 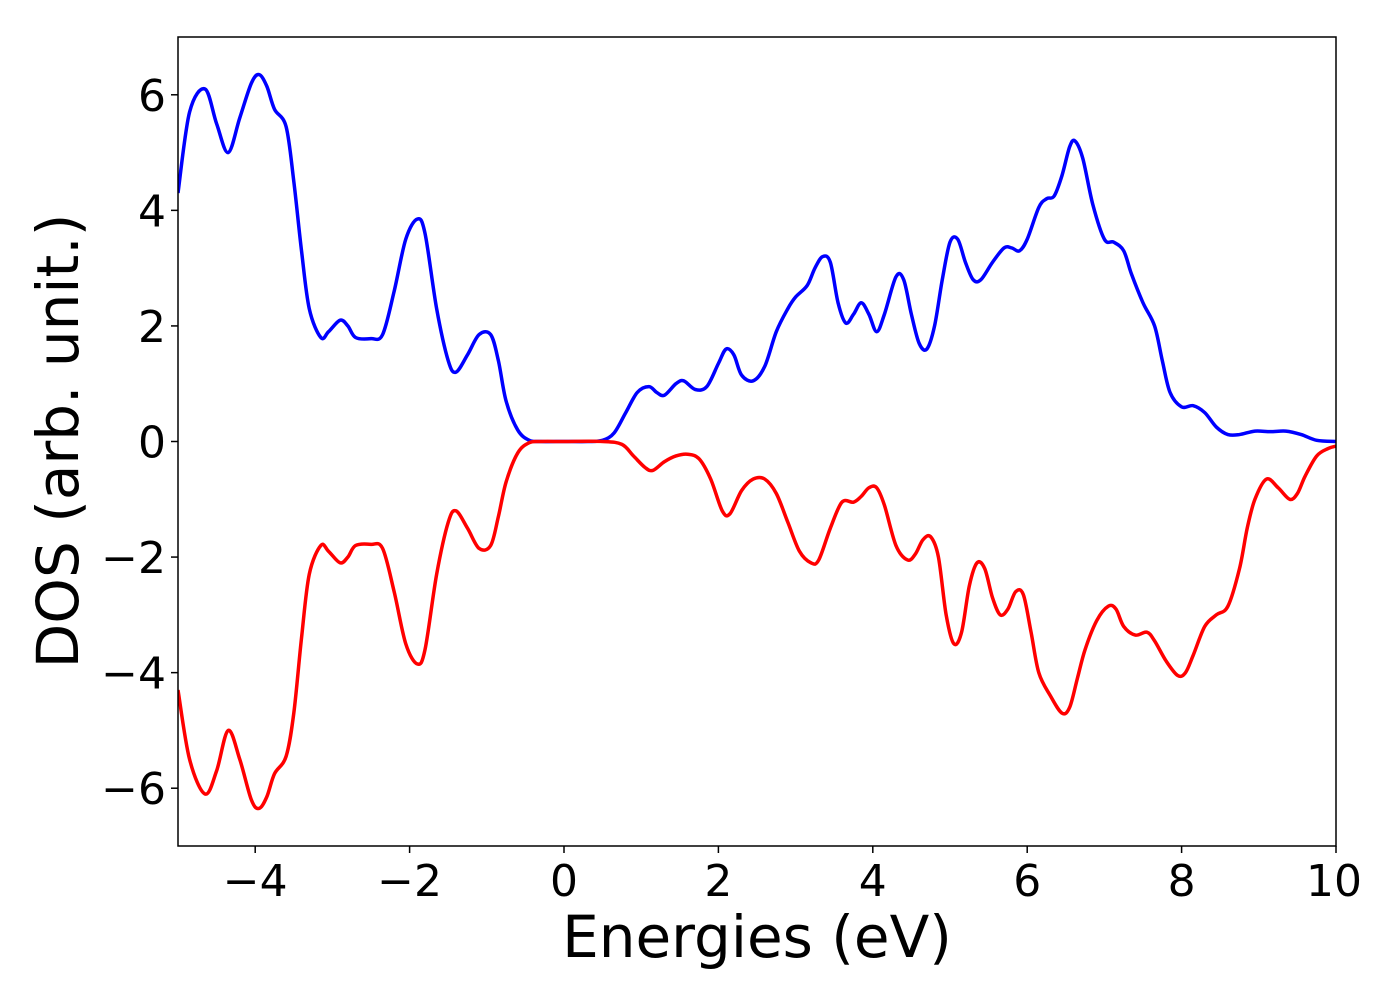 I want to click on x-tick-label: −2, so click(x=409, y=881).